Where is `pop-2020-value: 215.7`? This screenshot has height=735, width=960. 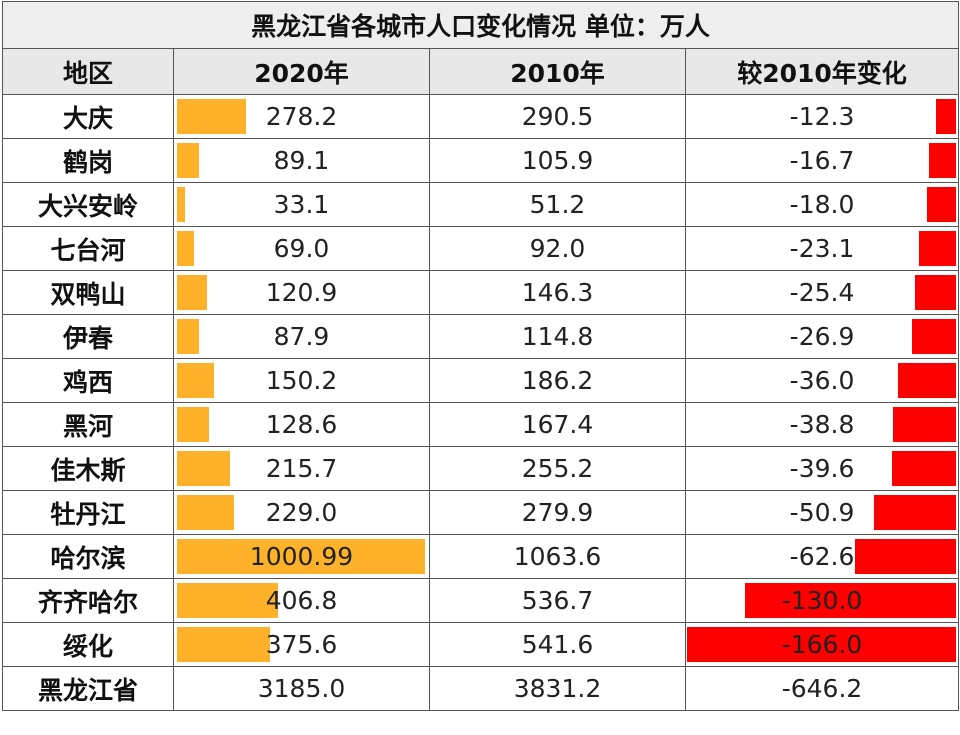
pop-2020-value: 215.7 is located at coordinates (301, 468).